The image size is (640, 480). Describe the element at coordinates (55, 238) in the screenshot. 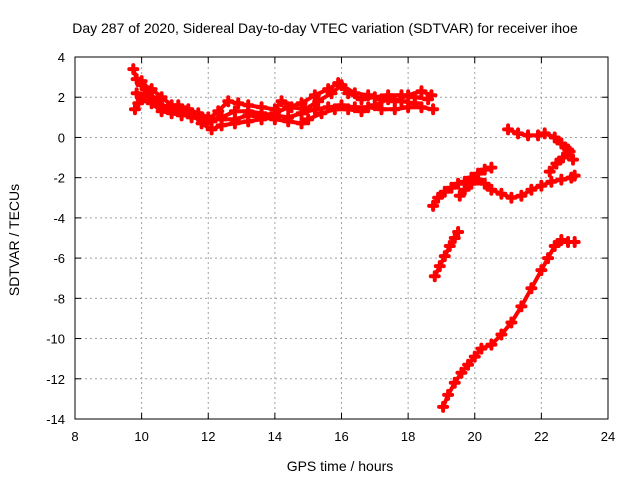

I see `y-tick-labels: 4 2 0 -2 -4 -6 -8 -10 -12 -14` at that location.